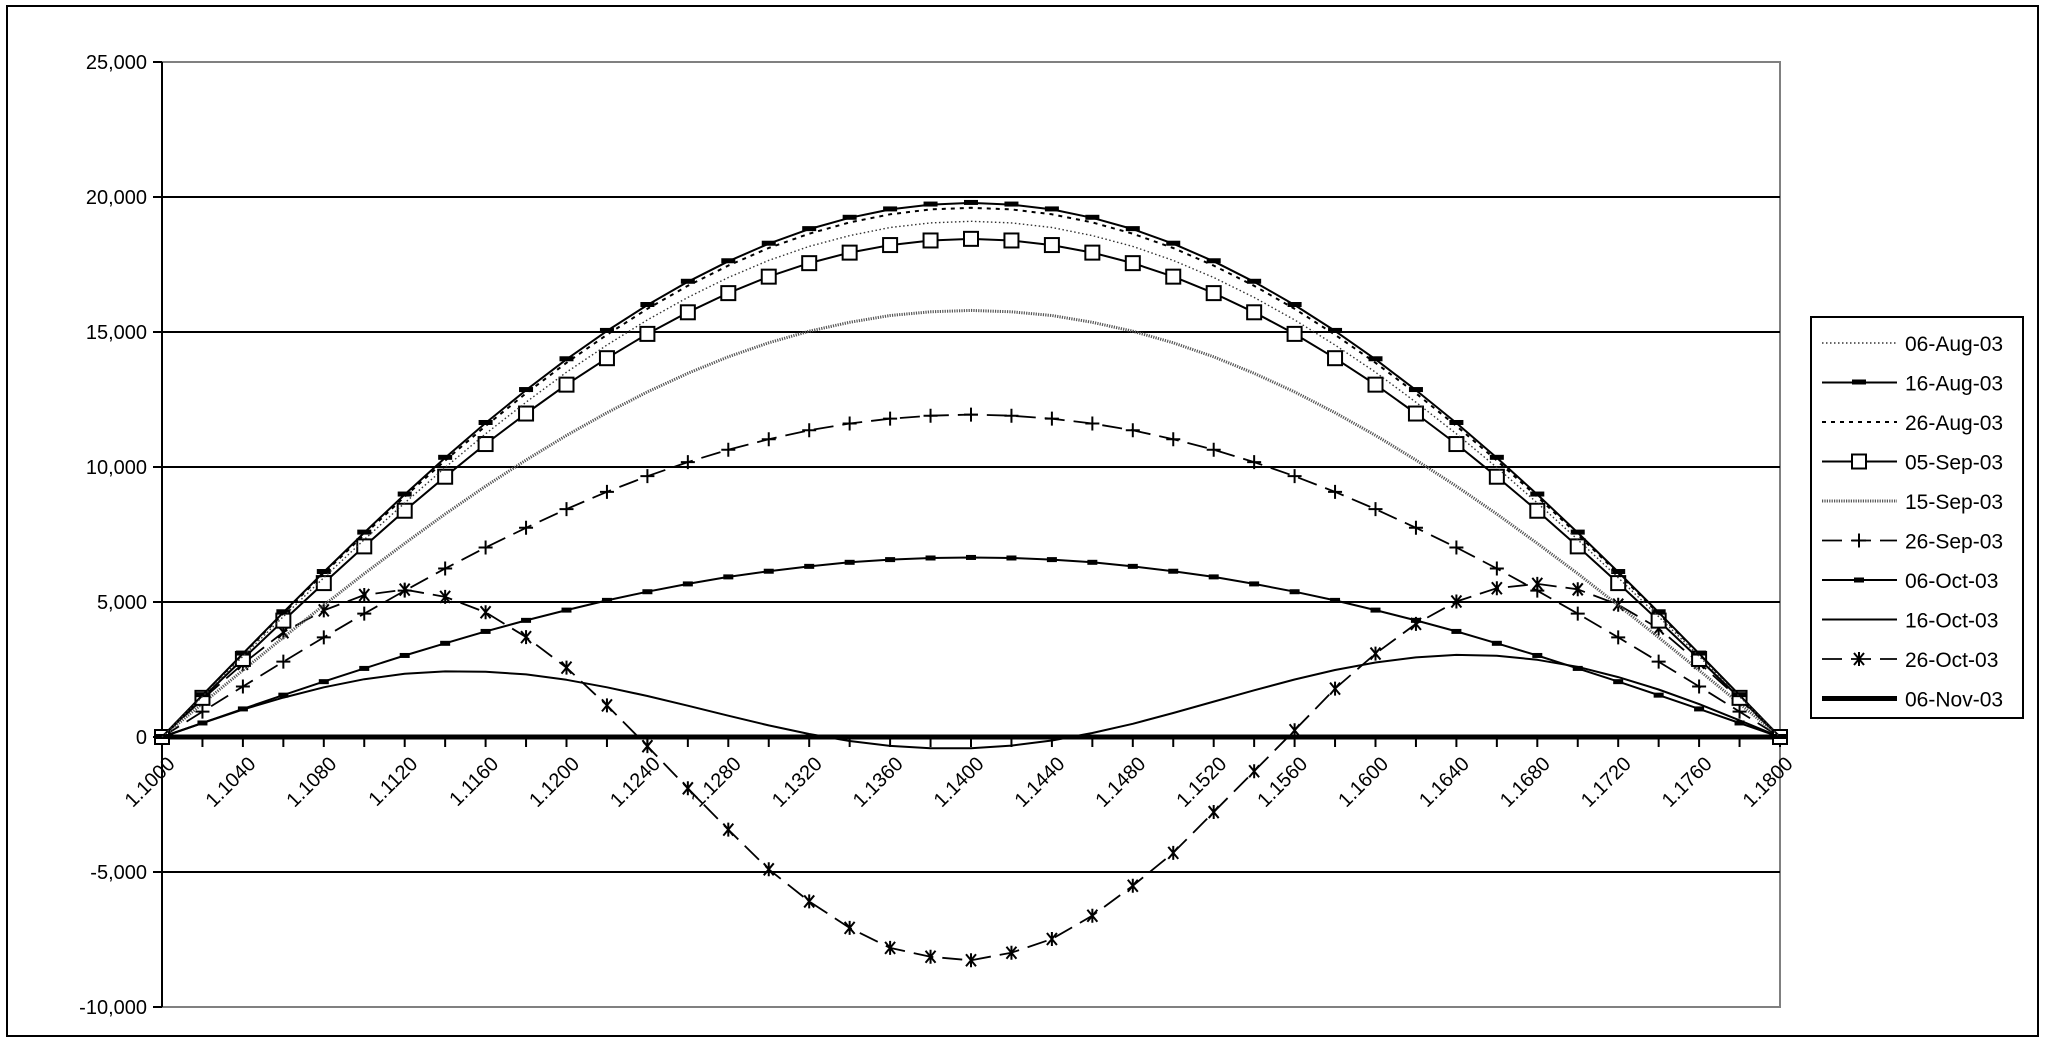  I want to click on legend-item: 16-Aug-03, so click(1912, 384).